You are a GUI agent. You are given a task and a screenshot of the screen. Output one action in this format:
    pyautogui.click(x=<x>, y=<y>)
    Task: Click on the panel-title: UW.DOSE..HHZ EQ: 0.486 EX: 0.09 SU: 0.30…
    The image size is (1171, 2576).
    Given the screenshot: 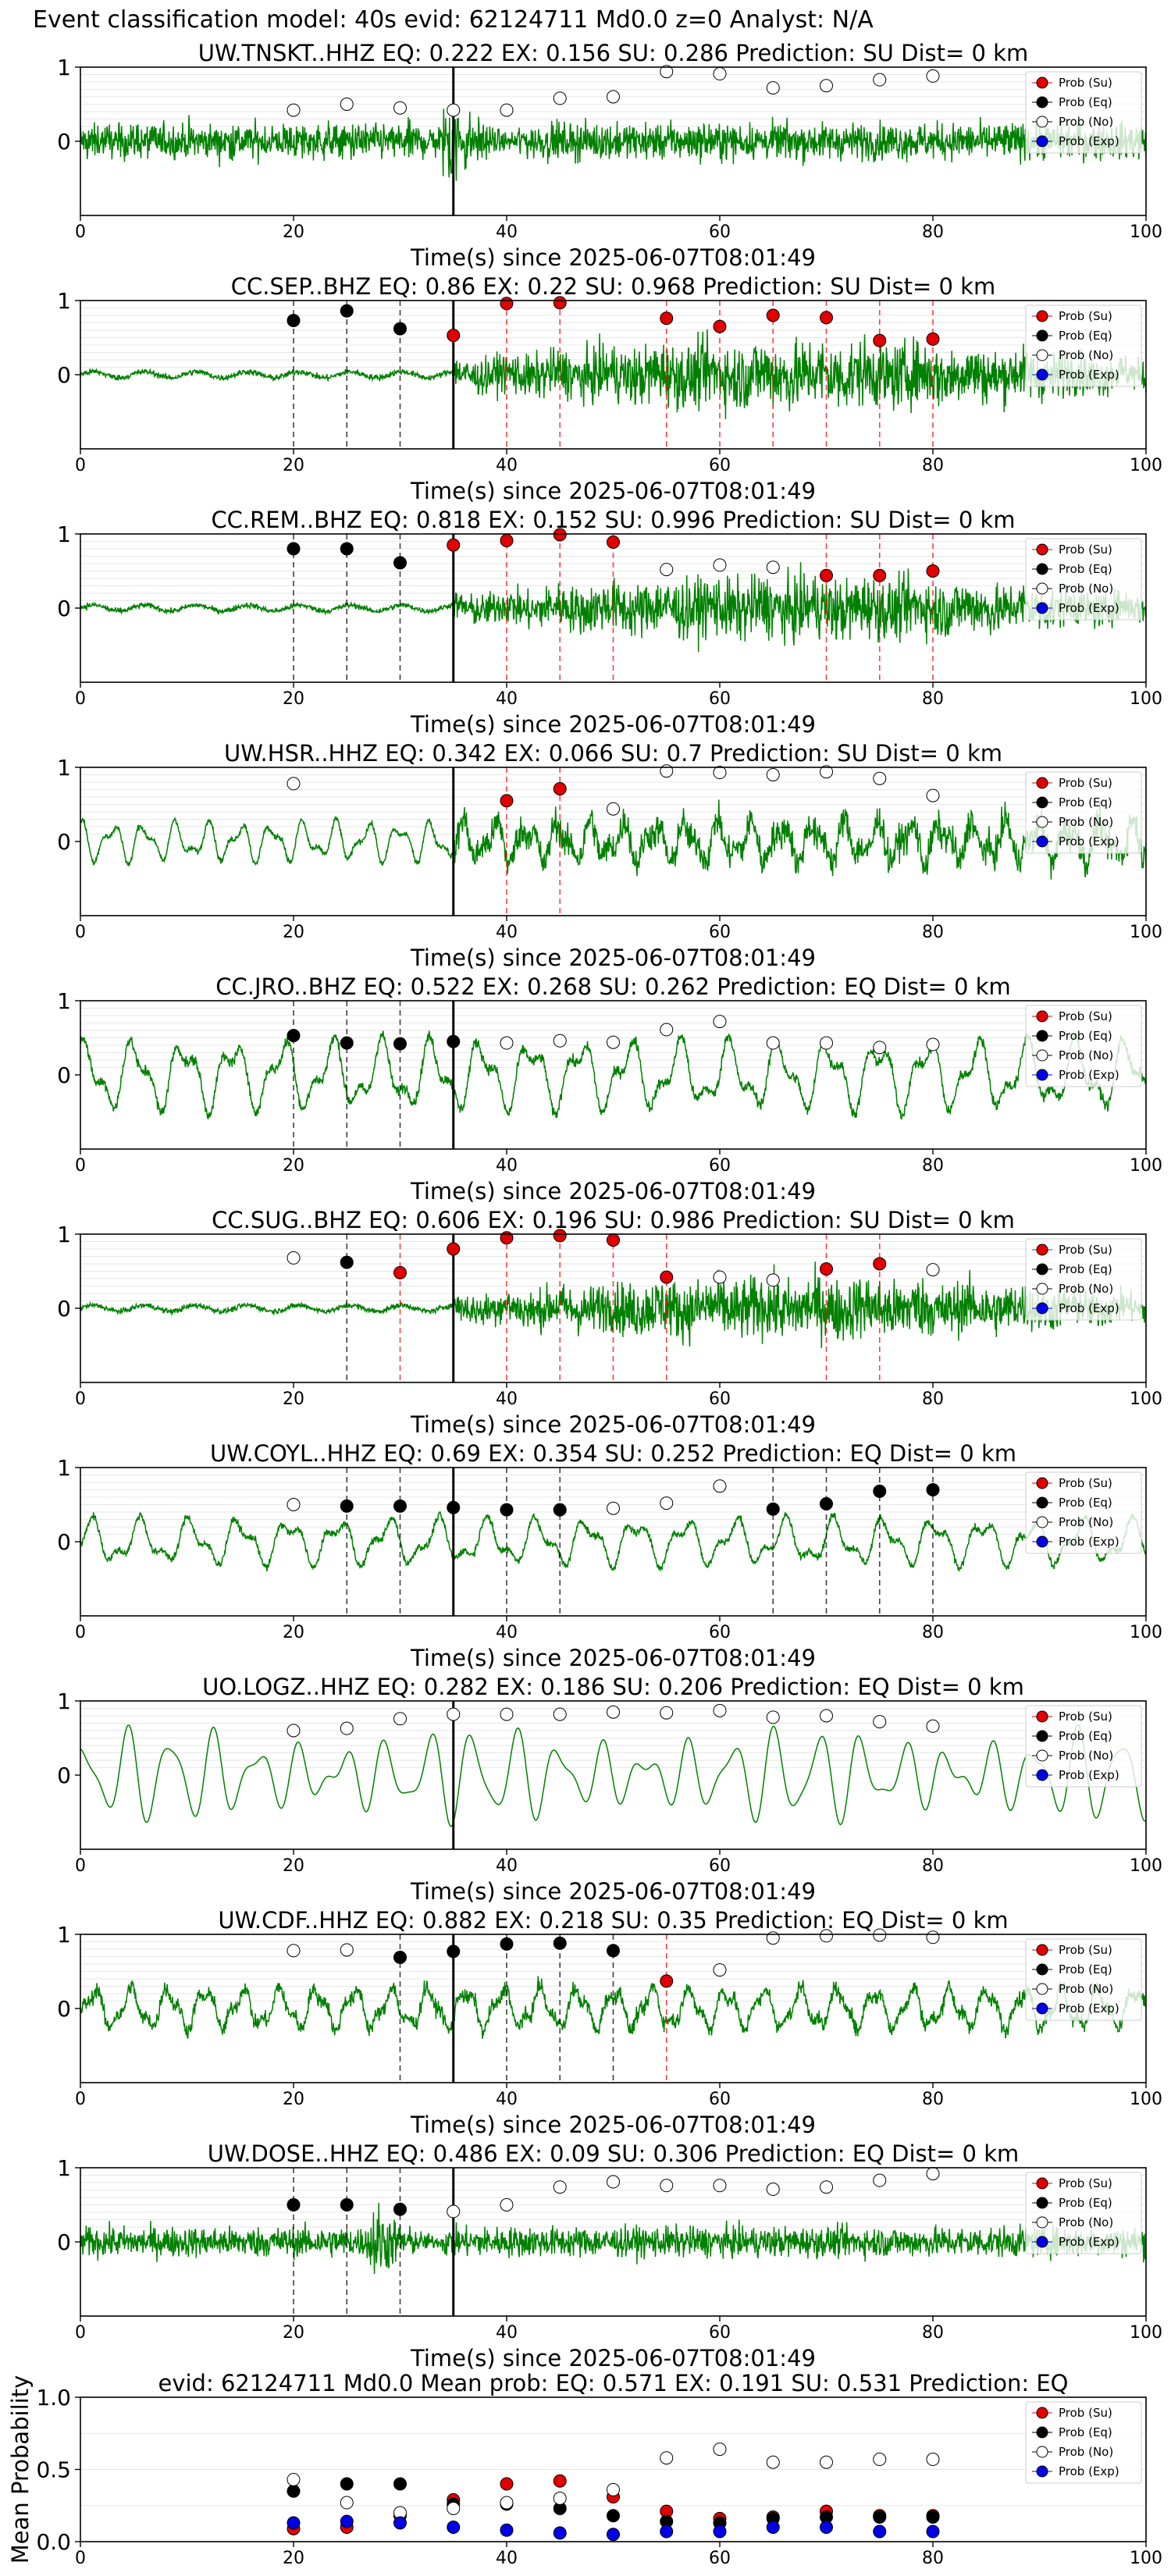 What is the action you would take?
    pyautogui.click(x=614, y=2153)
    